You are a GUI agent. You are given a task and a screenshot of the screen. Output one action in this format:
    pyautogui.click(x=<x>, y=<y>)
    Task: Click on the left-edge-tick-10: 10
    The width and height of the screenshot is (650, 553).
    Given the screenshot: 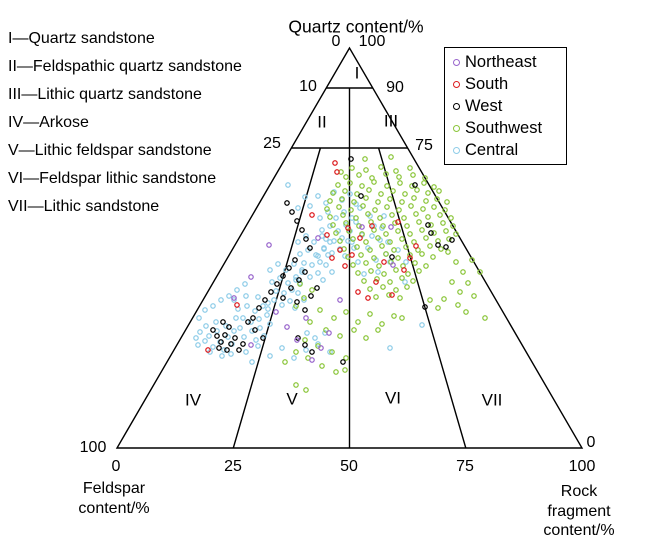 What is the action you would take?
    pyautogui.click(x=308, y=86)
    